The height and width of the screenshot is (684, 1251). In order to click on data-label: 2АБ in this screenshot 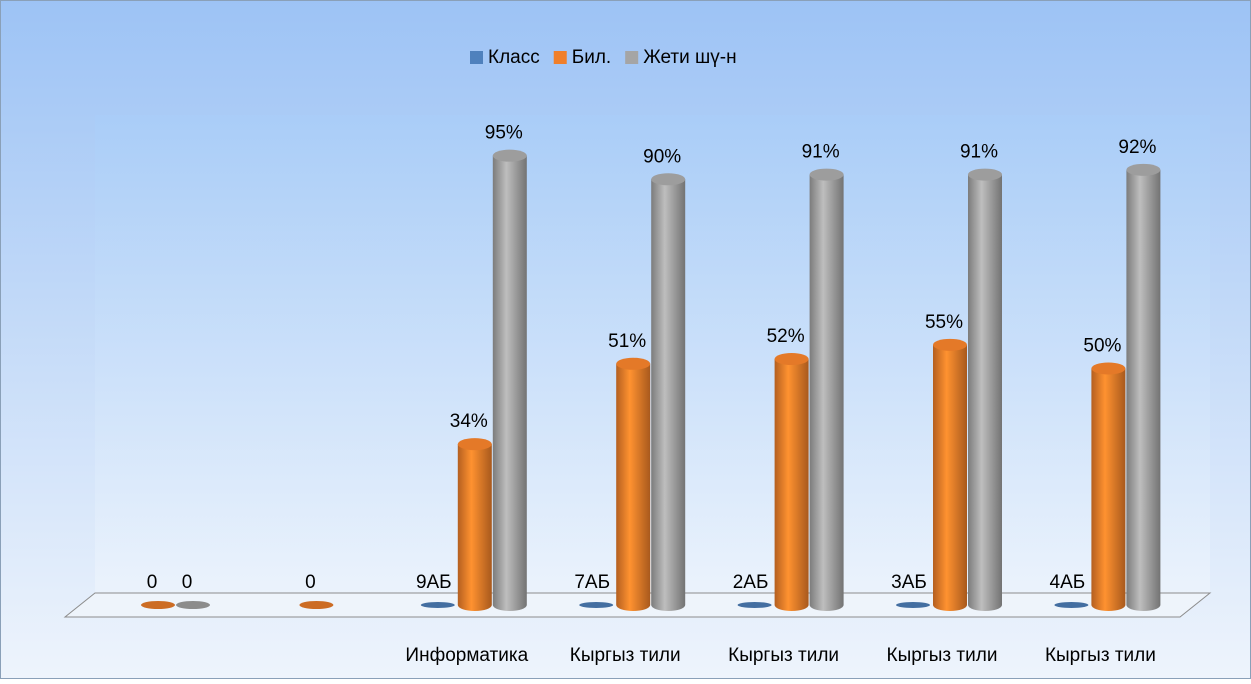, I will do `click(751, 582)`.